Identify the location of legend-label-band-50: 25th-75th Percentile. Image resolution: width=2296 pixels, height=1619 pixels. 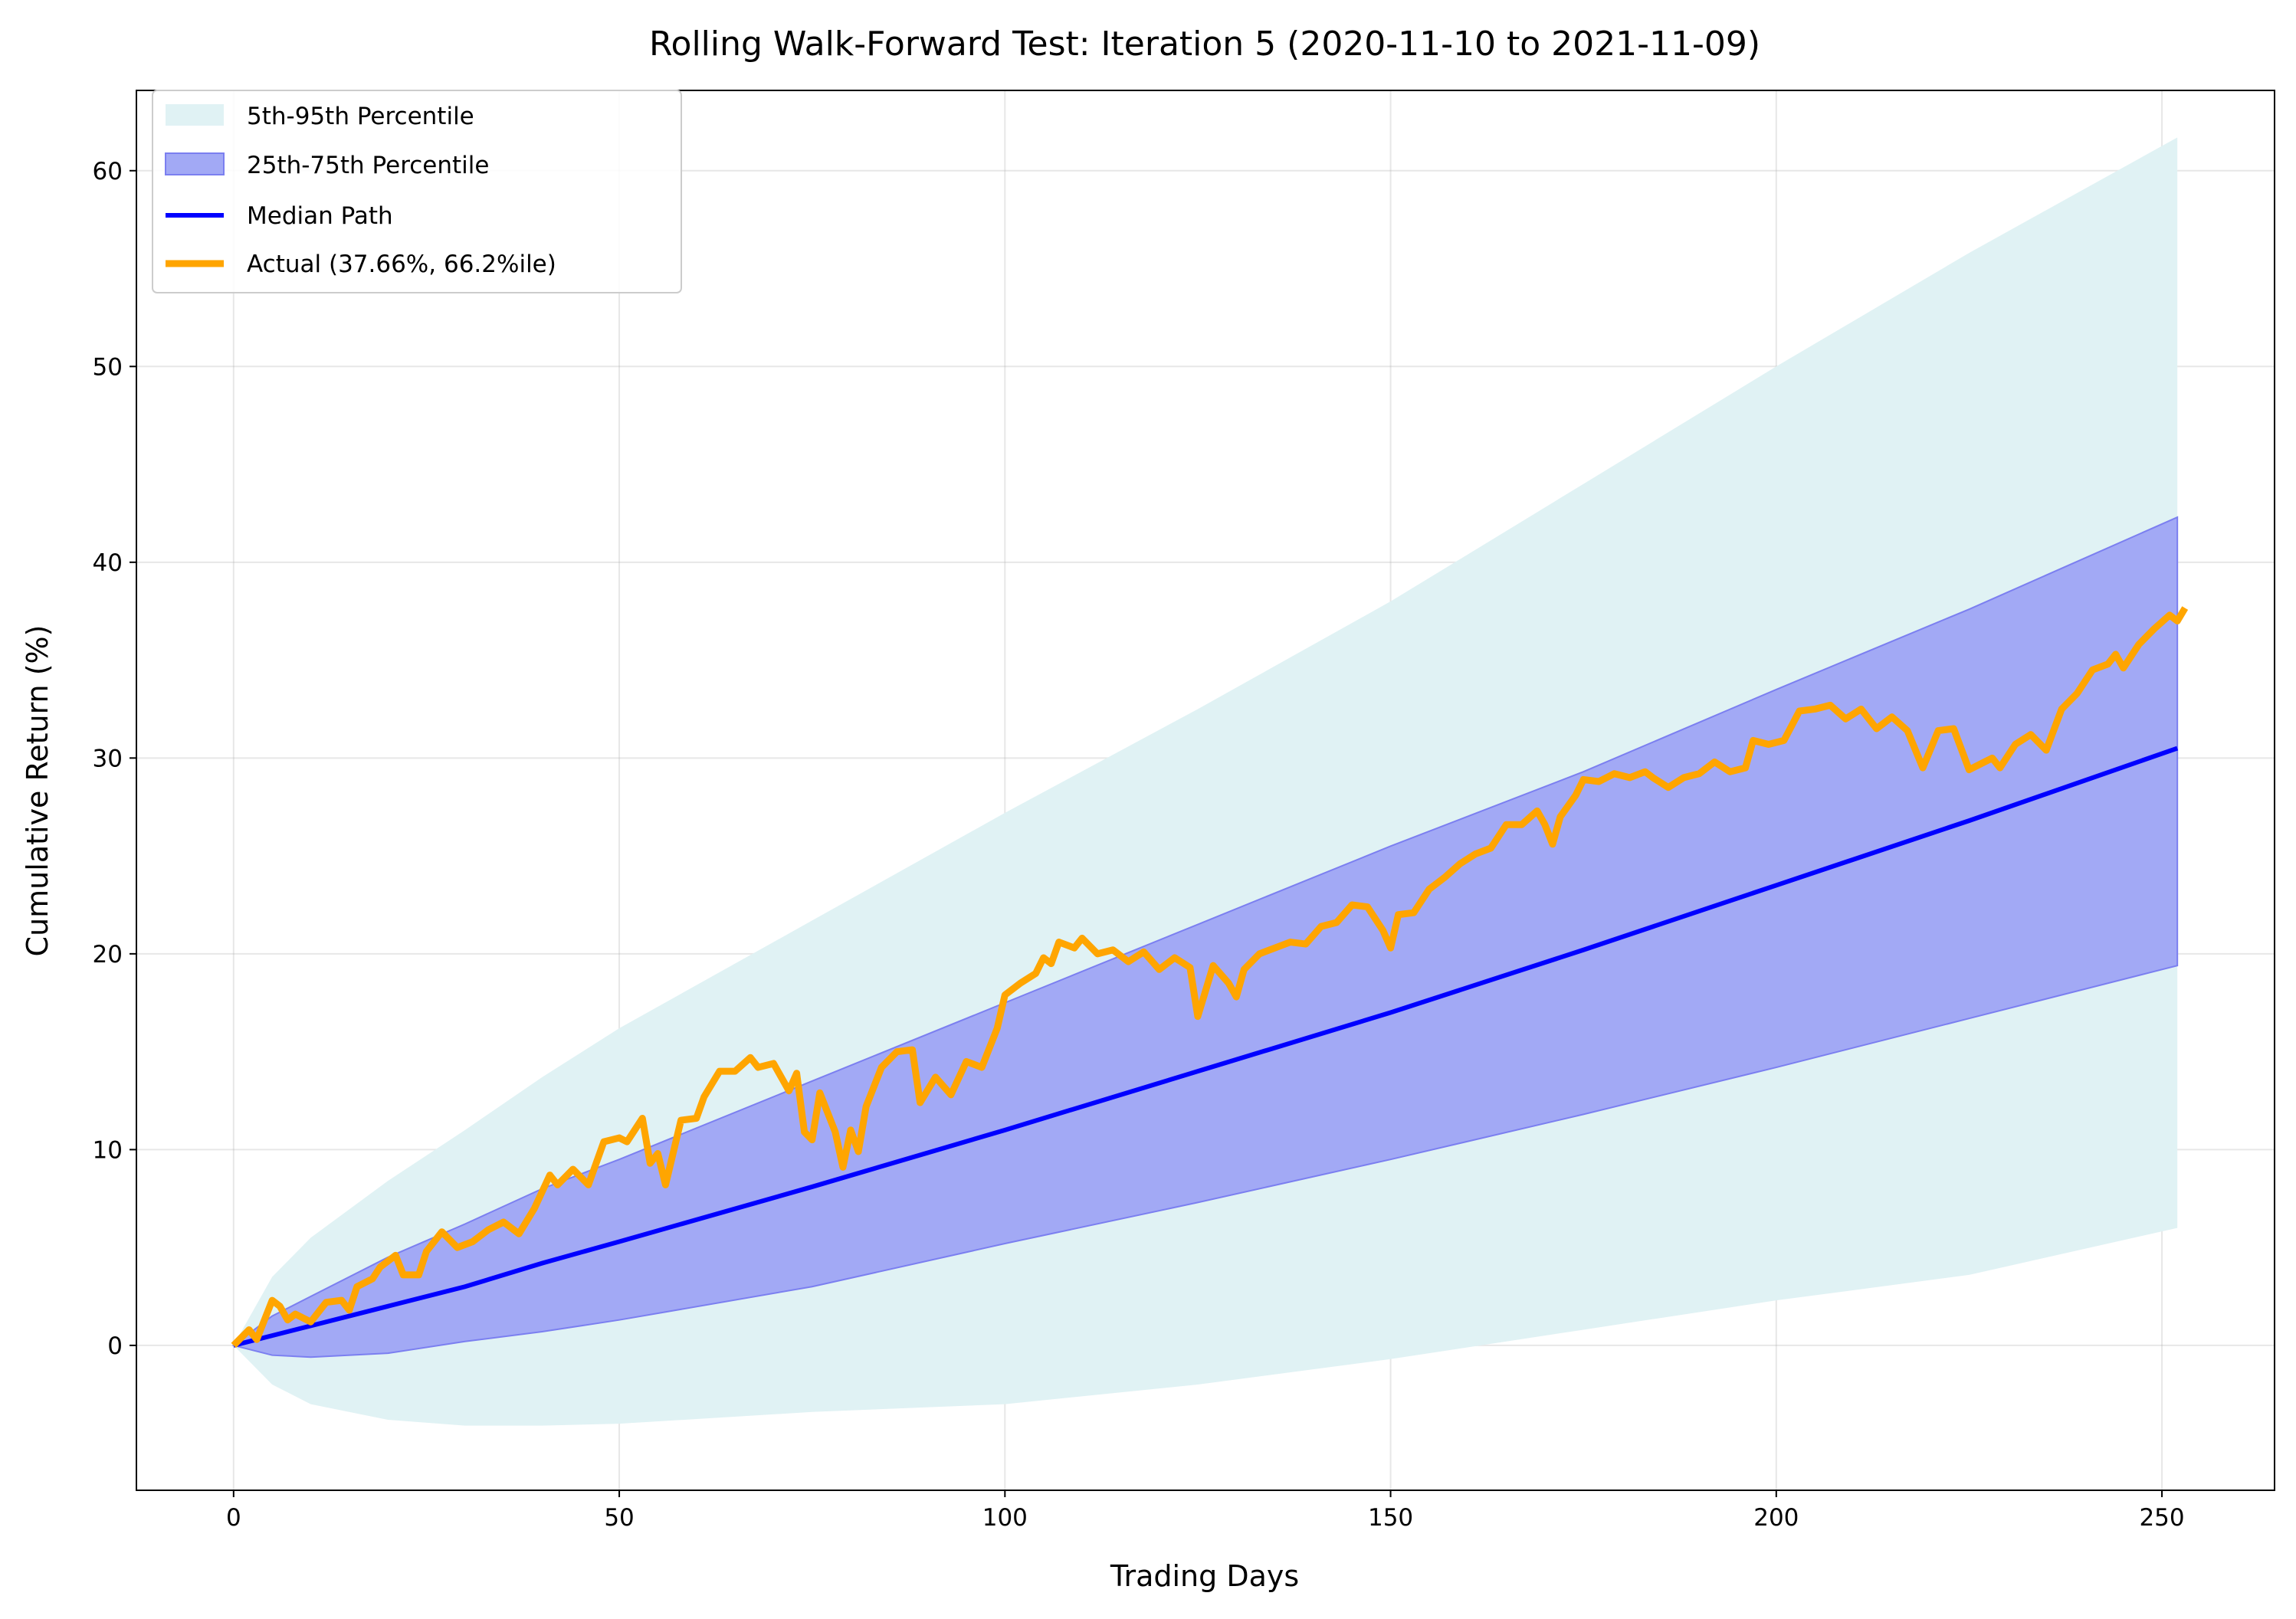
(368, 165).